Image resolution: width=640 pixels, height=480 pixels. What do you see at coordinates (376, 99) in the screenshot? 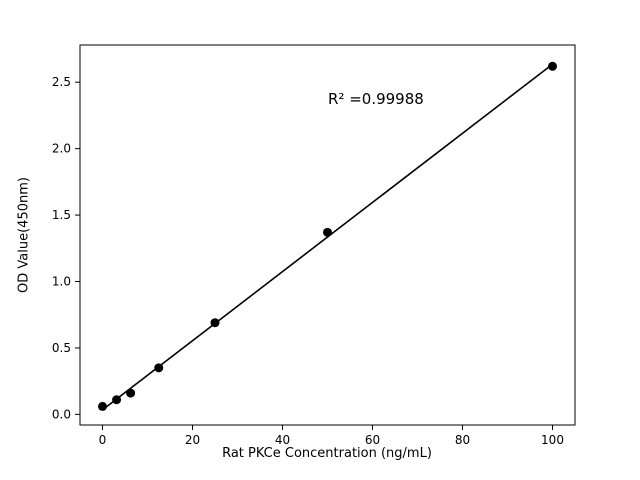
I see `r-squared-annotation: R² =0.99988` at bounding box center [376, 99].